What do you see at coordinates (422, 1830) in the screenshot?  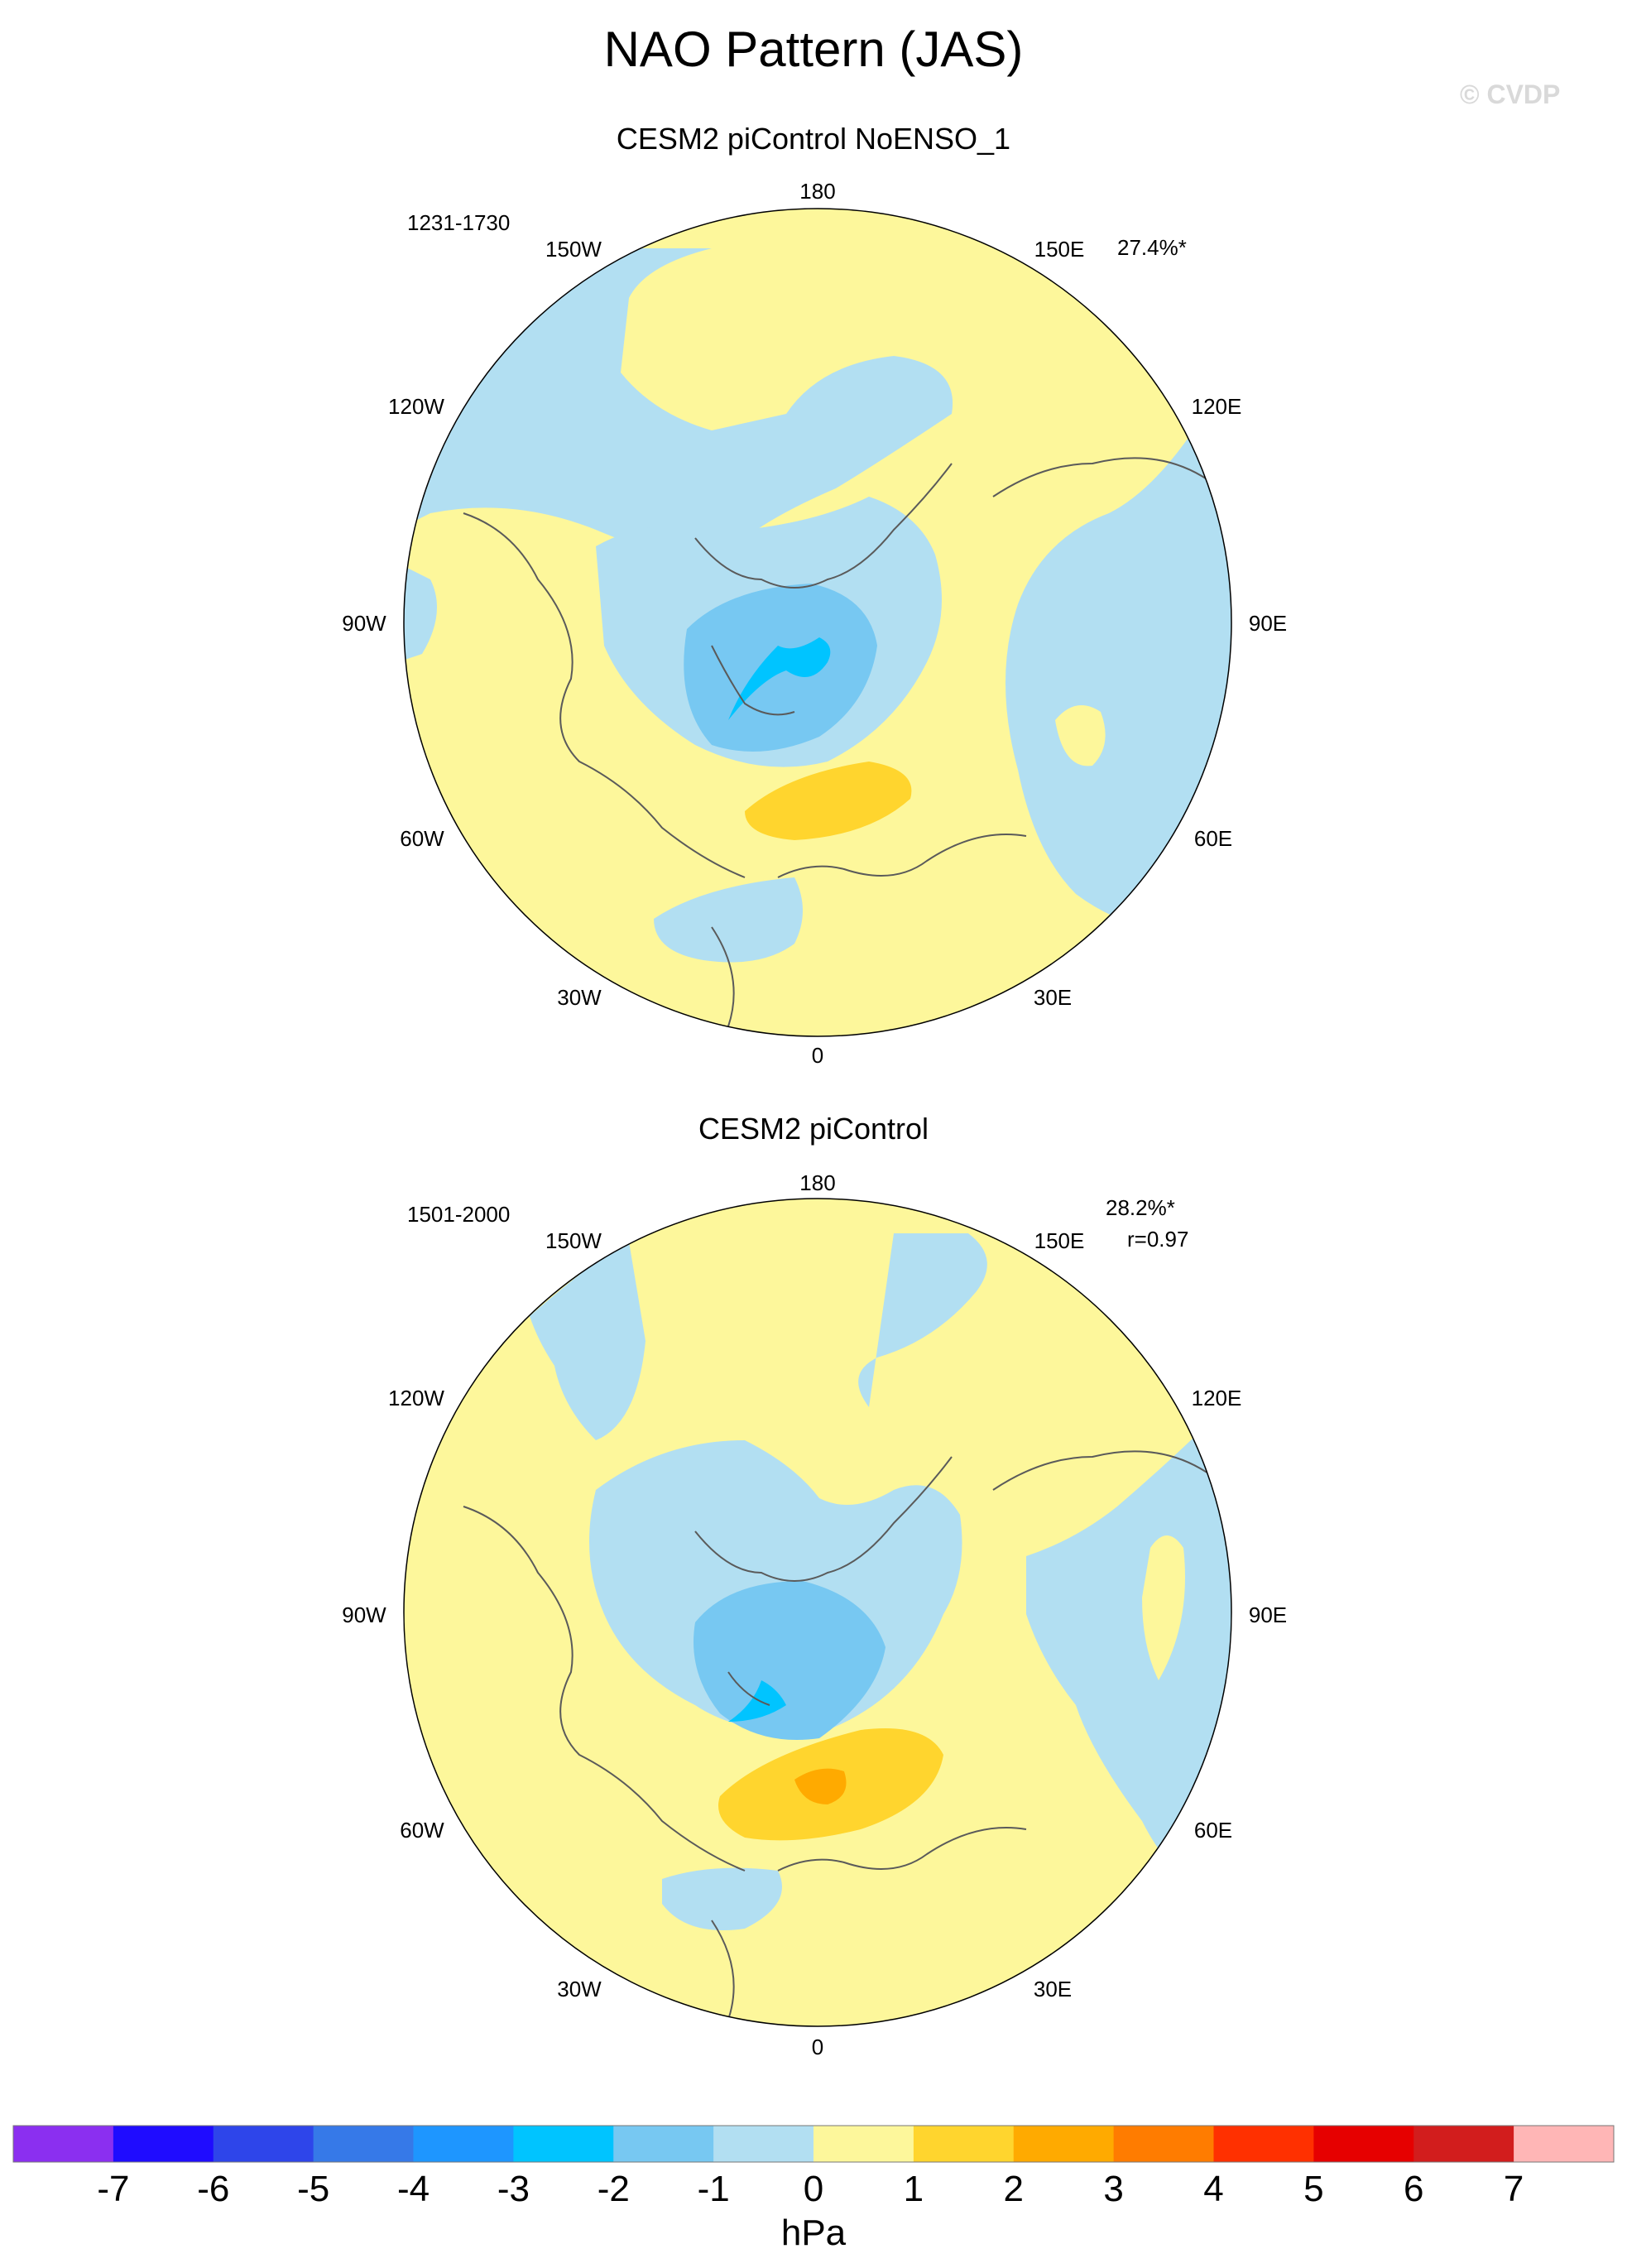 I see `panel2-lon-60w: 60W` at bounding box center [422, 1830].